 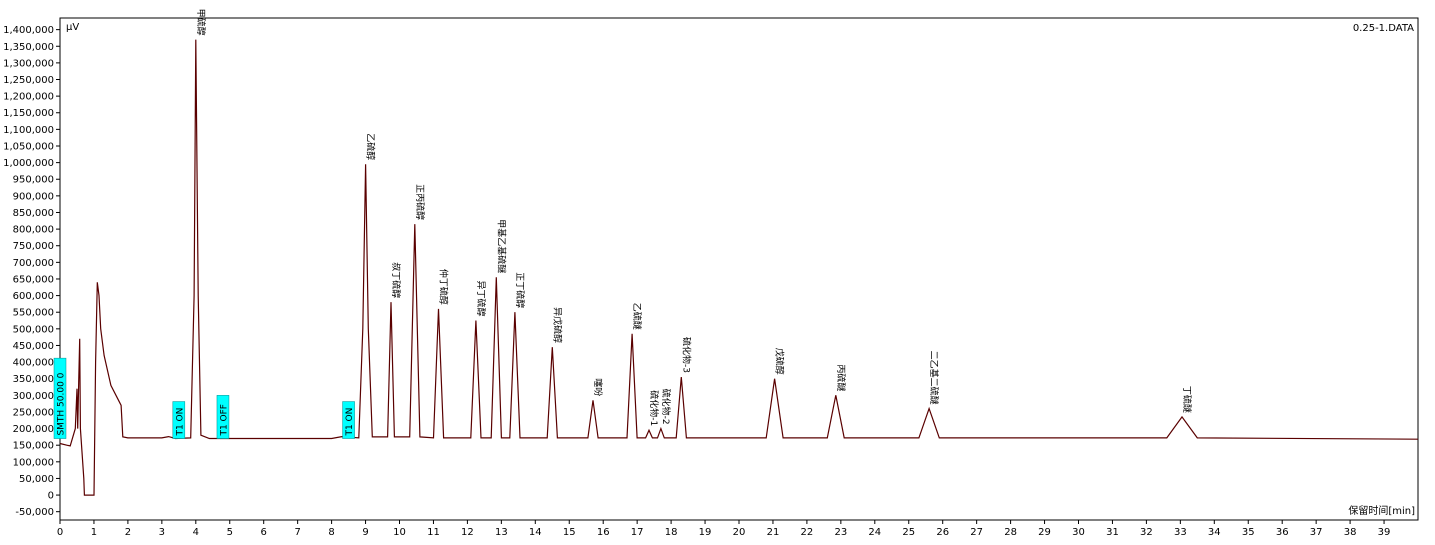 I want to click on x-tick-label: 0, so click(x=60, y=532).